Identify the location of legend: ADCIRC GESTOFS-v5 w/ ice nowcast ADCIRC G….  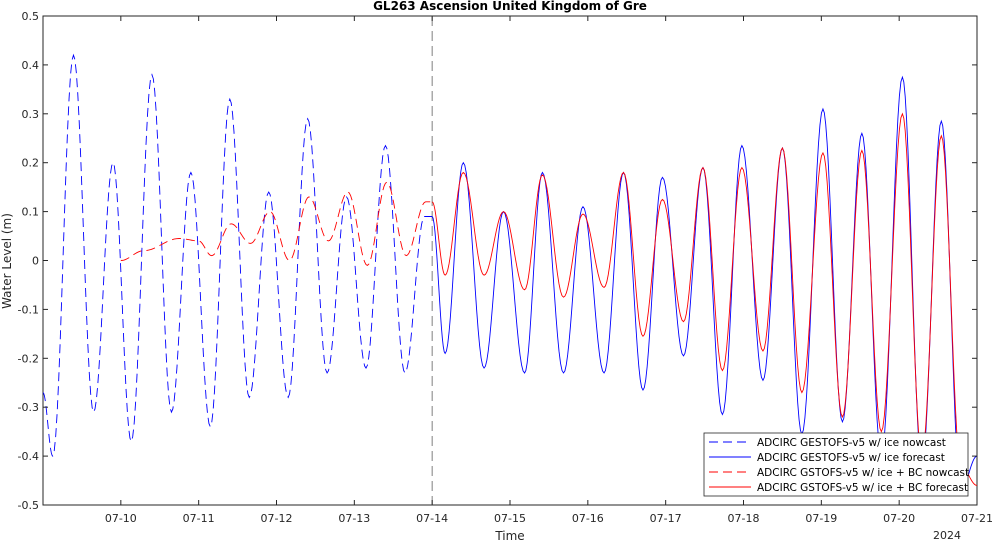
(836, 464).